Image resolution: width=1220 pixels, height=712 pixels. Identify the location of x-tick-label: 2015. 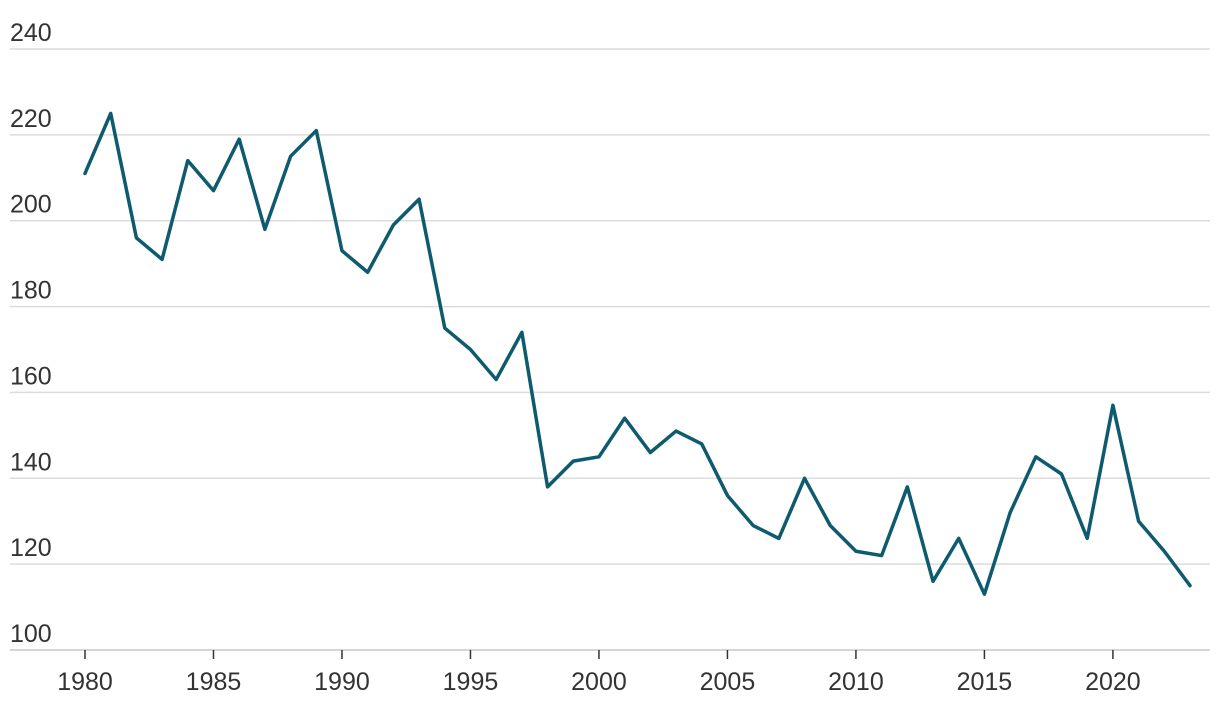
(985, 682).